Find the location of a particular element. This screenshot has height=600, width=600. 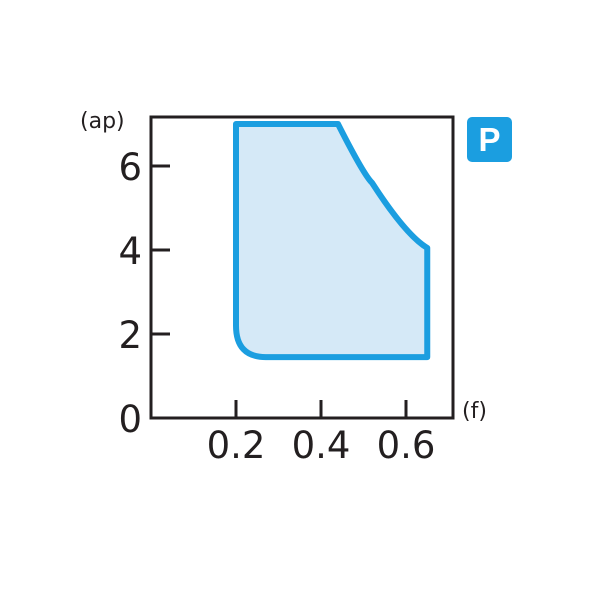

grade-badge: P is located at coordinates (489, 139).